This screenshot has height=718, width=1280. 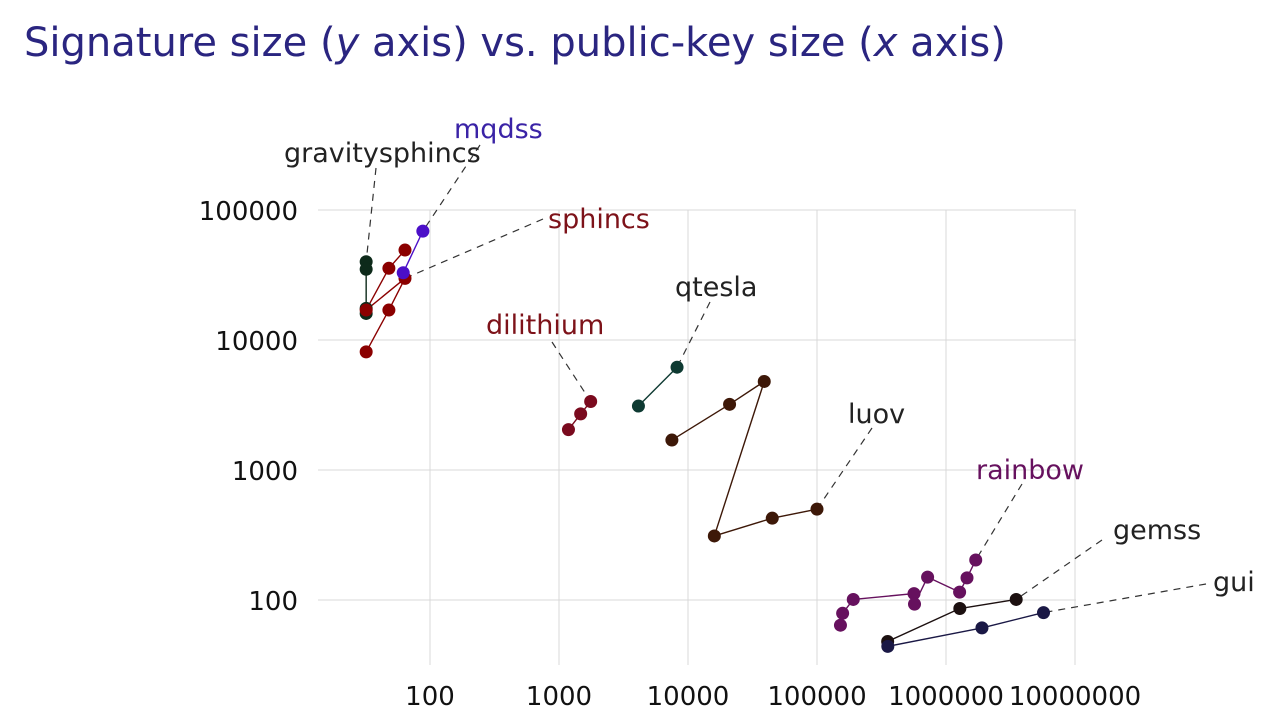 What do you see at coordinates (273, 602) in the screenshot?
I see `y-tick-label: 100` at bounding box center [273, 602].